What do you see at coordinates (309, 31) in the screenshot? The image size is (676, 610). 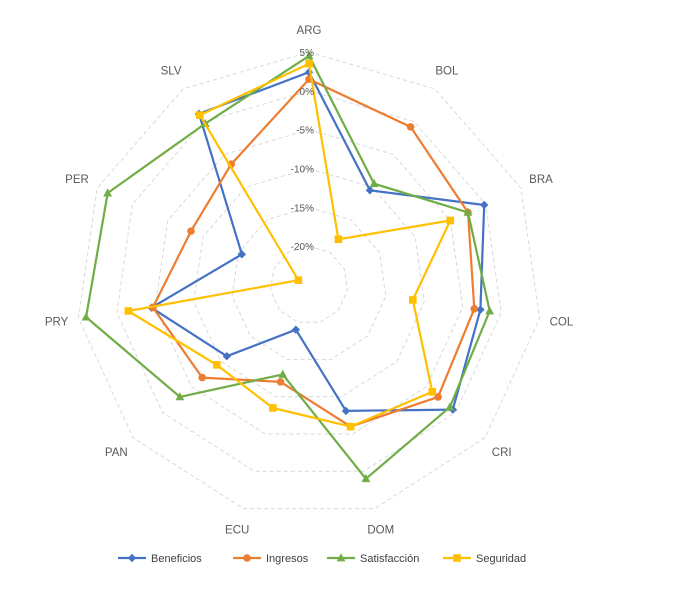 I see `category-label-arg: ARG` at bounding box center [309, 31].